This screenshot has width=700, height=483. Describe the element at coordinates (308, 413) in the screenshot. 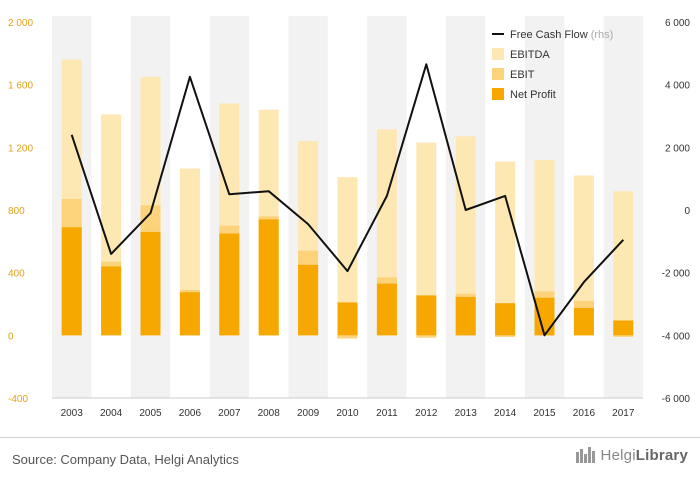

I see `x-tick-label: 2009` at that location.